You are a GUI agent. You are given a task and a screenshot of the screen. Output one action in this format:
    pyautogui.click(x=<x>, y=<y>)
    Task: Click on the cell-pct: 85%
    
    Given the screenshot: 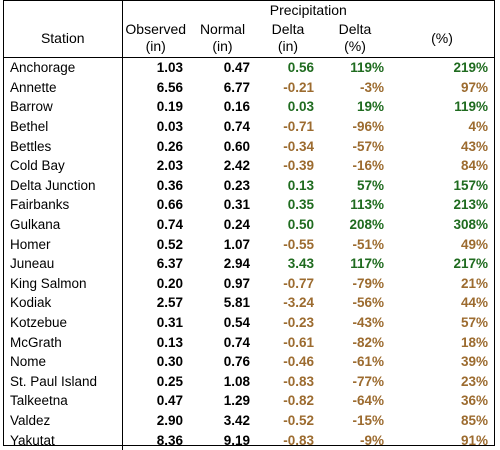 What is the action you would take?
    pyautogui.click(x=475, y=420)
    